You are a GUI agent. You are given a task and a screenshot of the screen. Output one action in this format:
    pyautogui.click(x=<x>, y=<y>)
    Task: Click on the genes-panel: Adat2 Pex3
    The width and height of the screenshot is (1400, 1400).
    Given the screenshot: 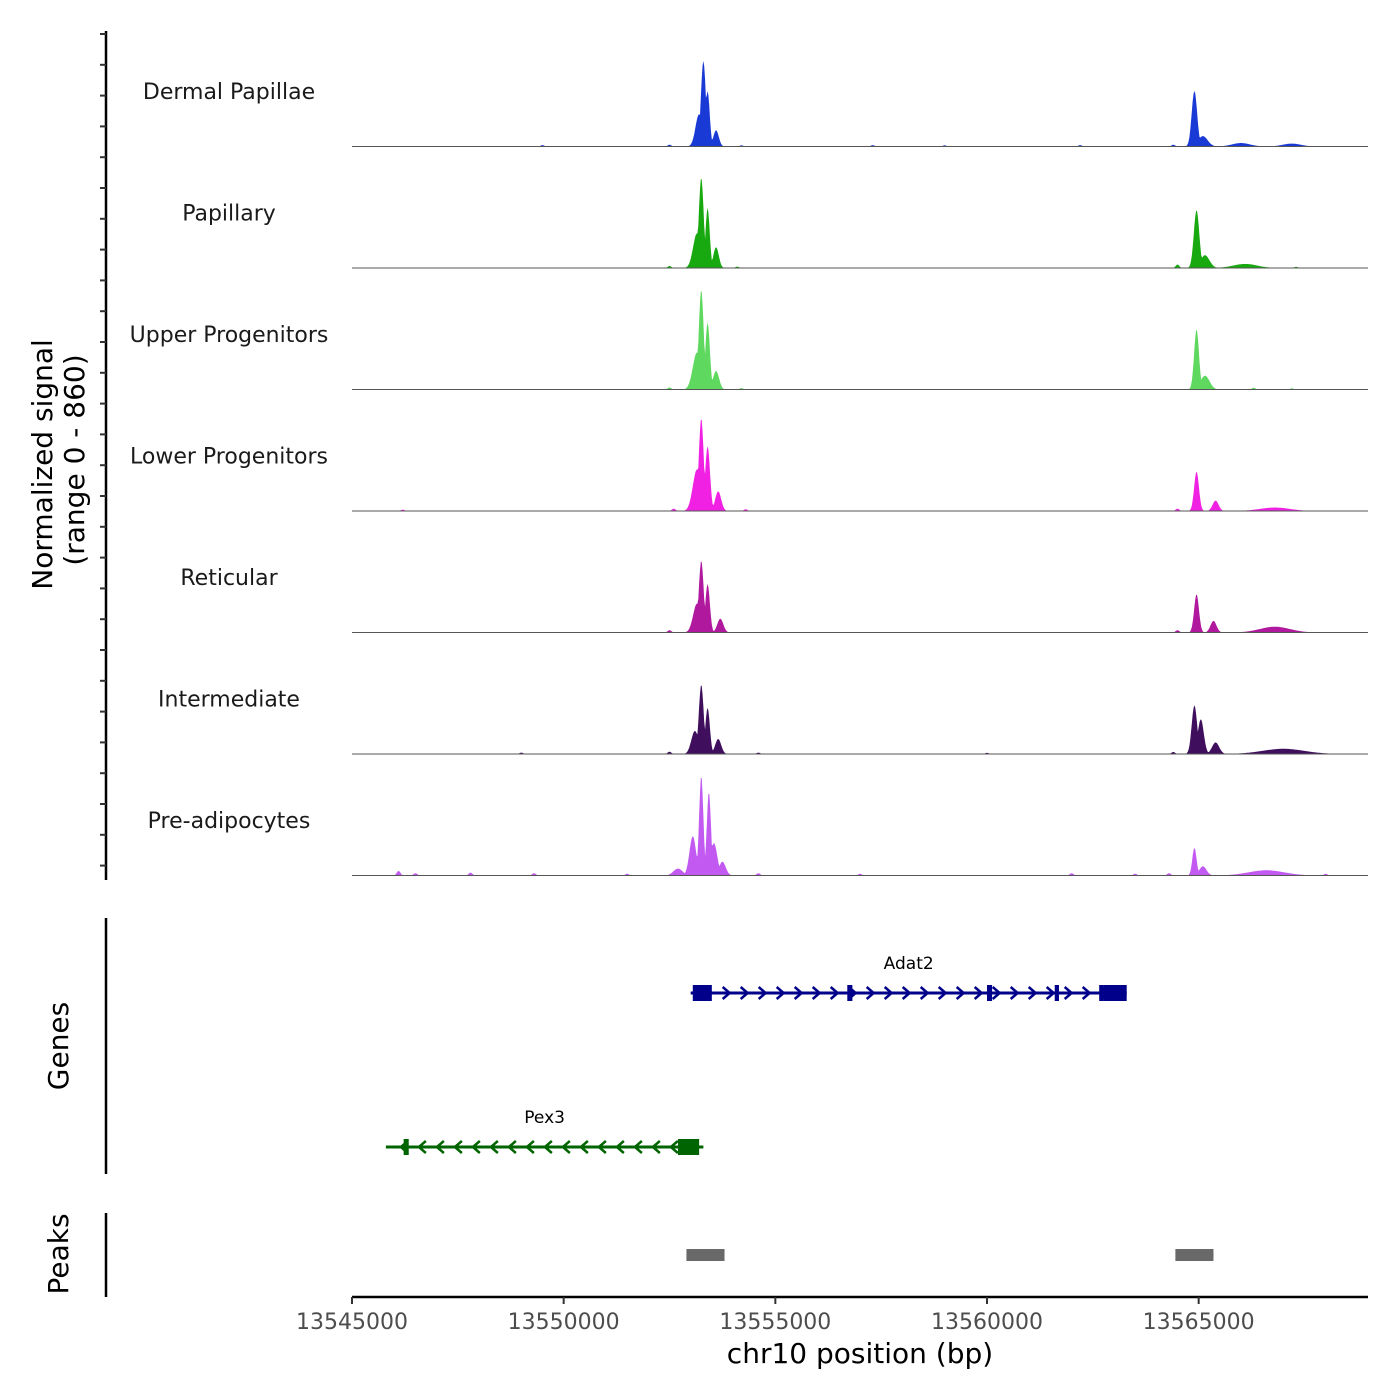 What is the action you would take?
    pyautogui.click(x=615, y=1046)
    